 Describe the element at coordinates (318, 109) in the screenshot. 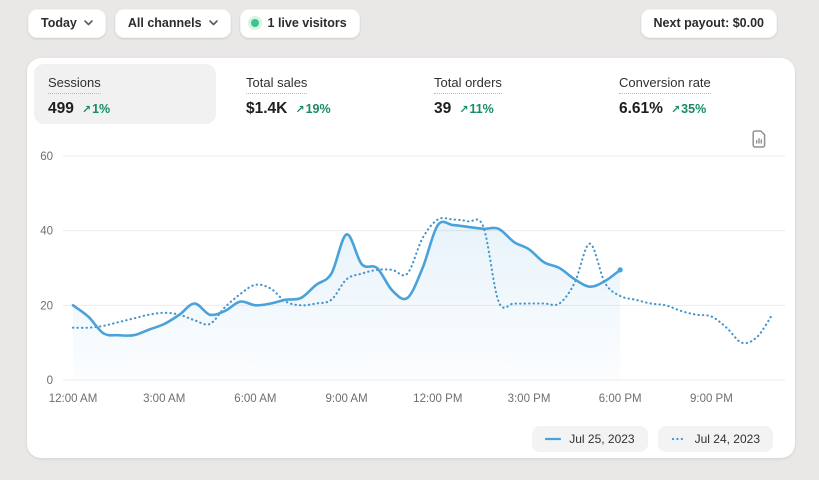

I see `metric-delta-value: 19%` at that location.